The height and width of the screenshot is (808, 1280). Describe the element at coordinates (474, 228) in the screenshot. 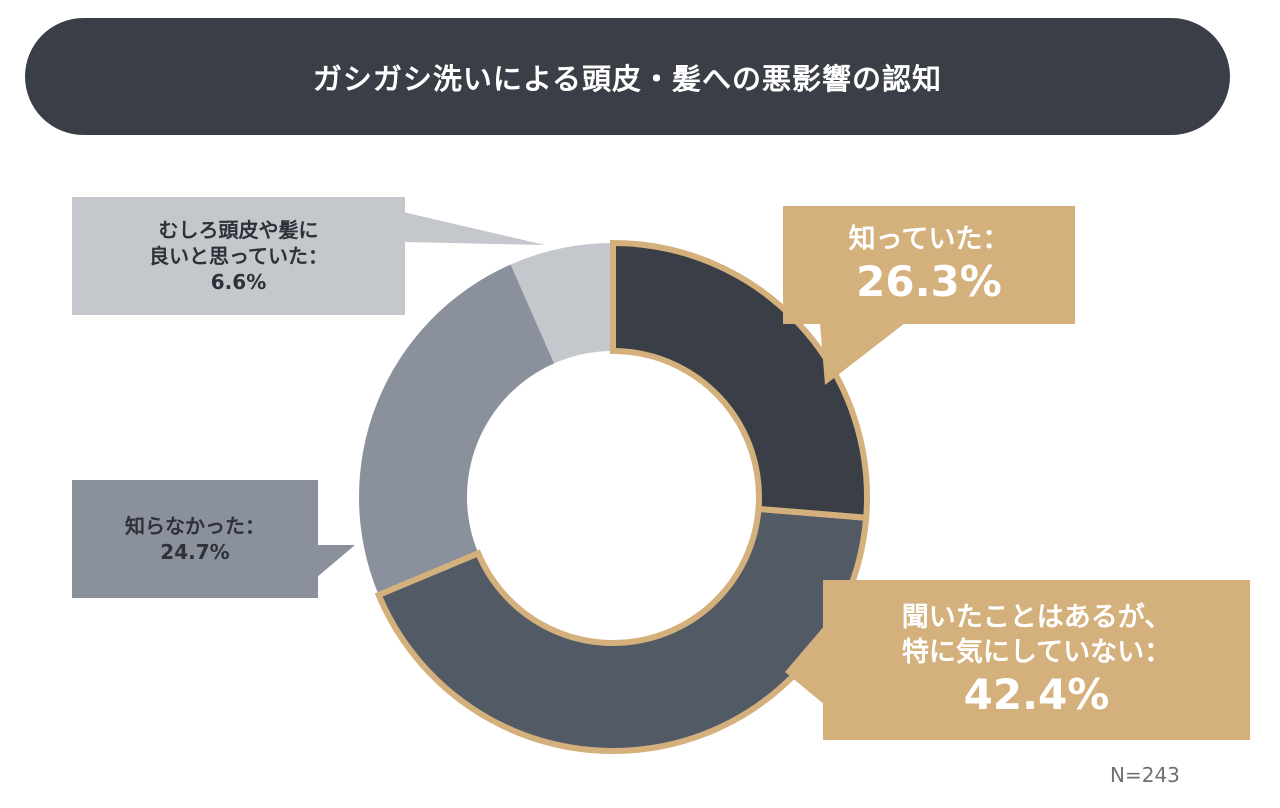

I see `callout-tail-thought-good` at that location.